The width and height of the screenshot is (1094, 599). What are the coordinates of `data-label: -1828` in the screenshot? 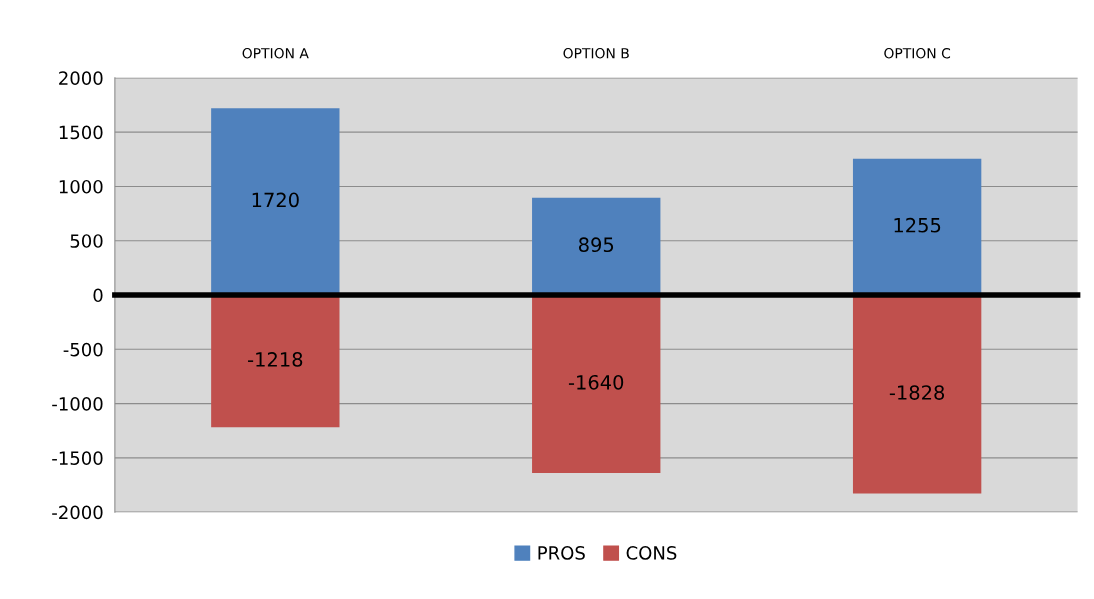 It's located at (917, 392).